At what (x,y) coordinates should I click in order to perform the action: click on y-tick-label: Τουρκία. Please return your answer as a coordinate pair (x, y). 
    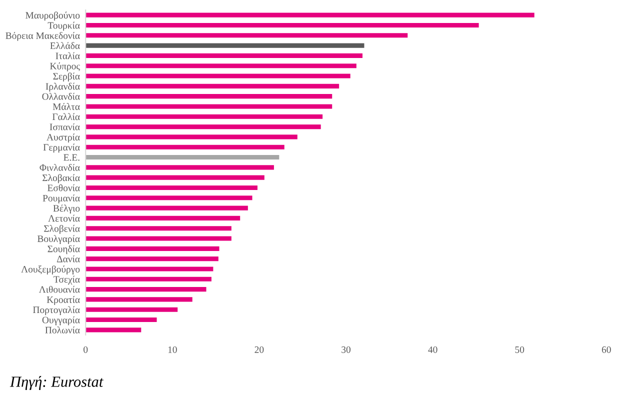
    Looking at the image, I should click on (64, 26).